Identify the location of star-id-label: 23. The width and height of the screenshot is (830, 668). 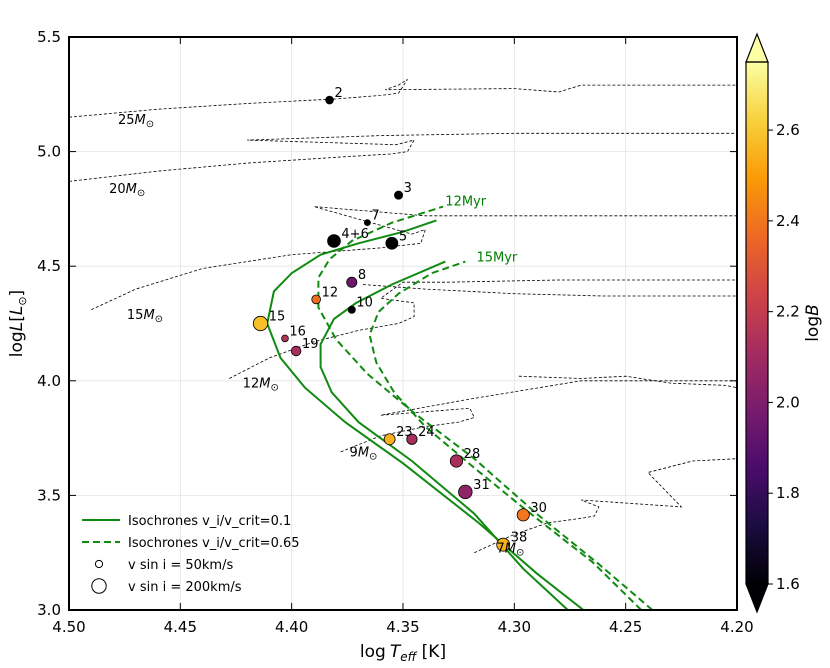
(404, 432).